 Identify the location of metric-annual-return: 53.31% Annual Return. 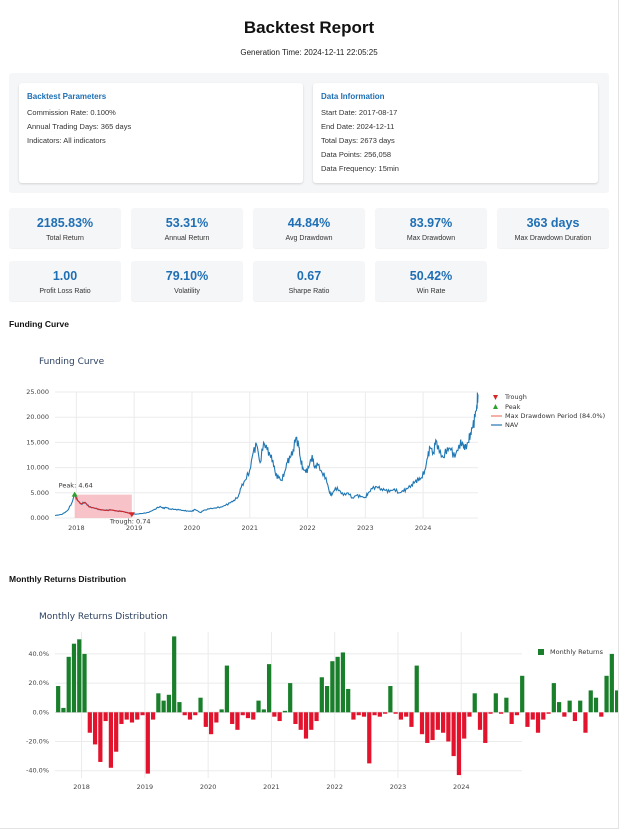
(187, 228).